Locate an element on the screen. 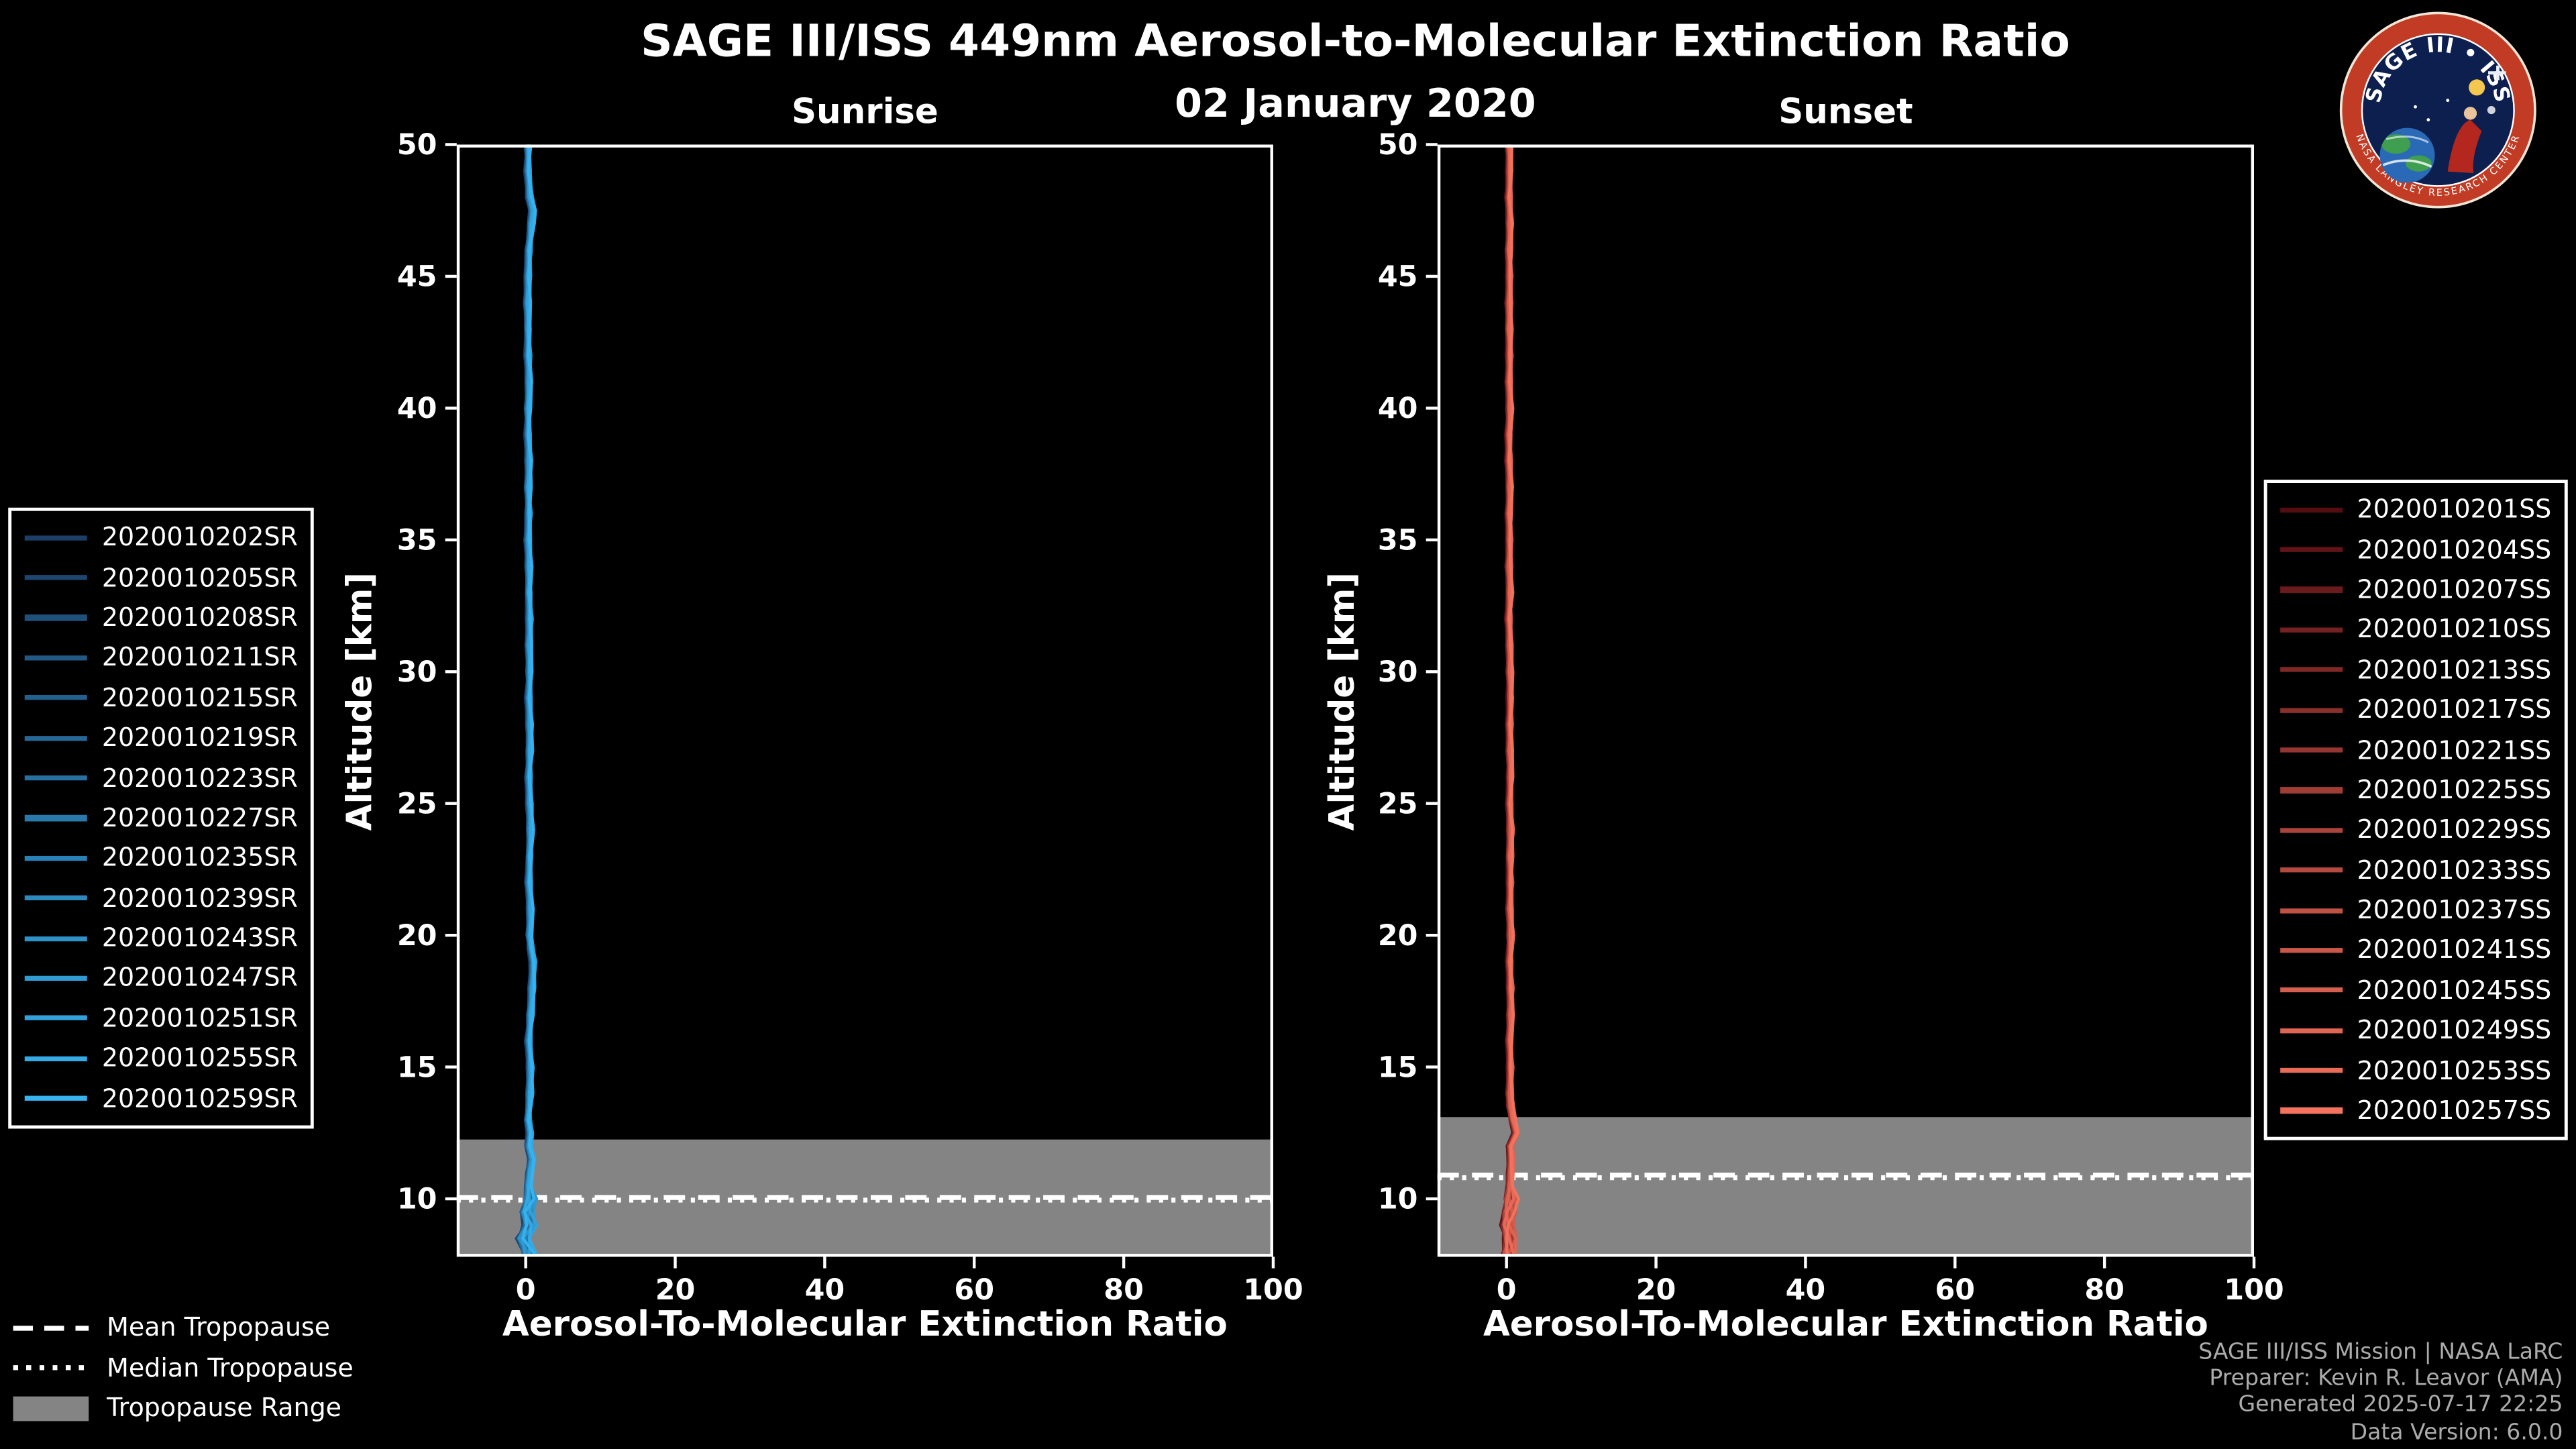 The width and height of the screenshot is (2576, 1449). mission-credit: SAGE III/ISS Mission | NASA LaRC is located at coordinates (2380, 1352).